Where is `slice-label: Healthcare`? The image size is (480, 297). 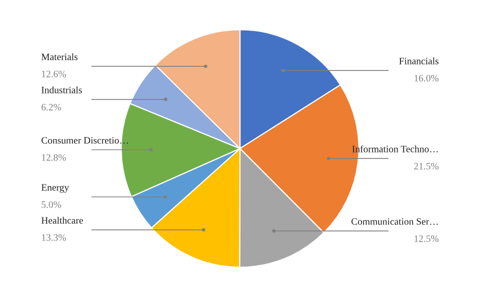
slice-label: Healthcare is located at coordinates (62, 220).